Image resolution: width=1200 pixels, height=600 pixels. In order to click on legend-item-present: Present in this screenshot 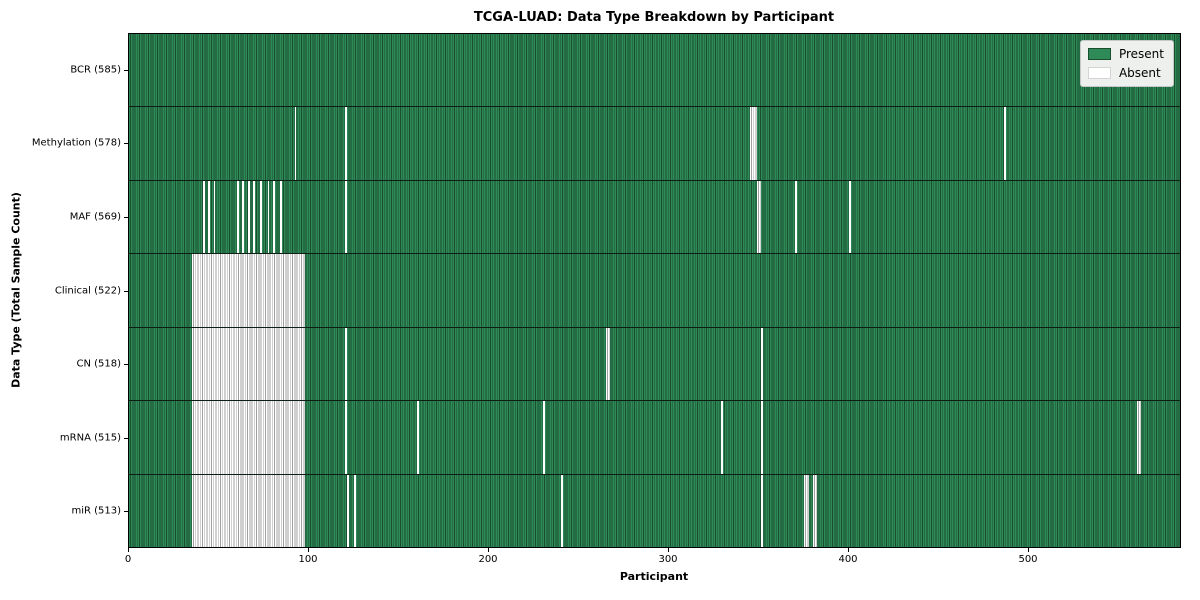, I will do `click(1125, 54)`.